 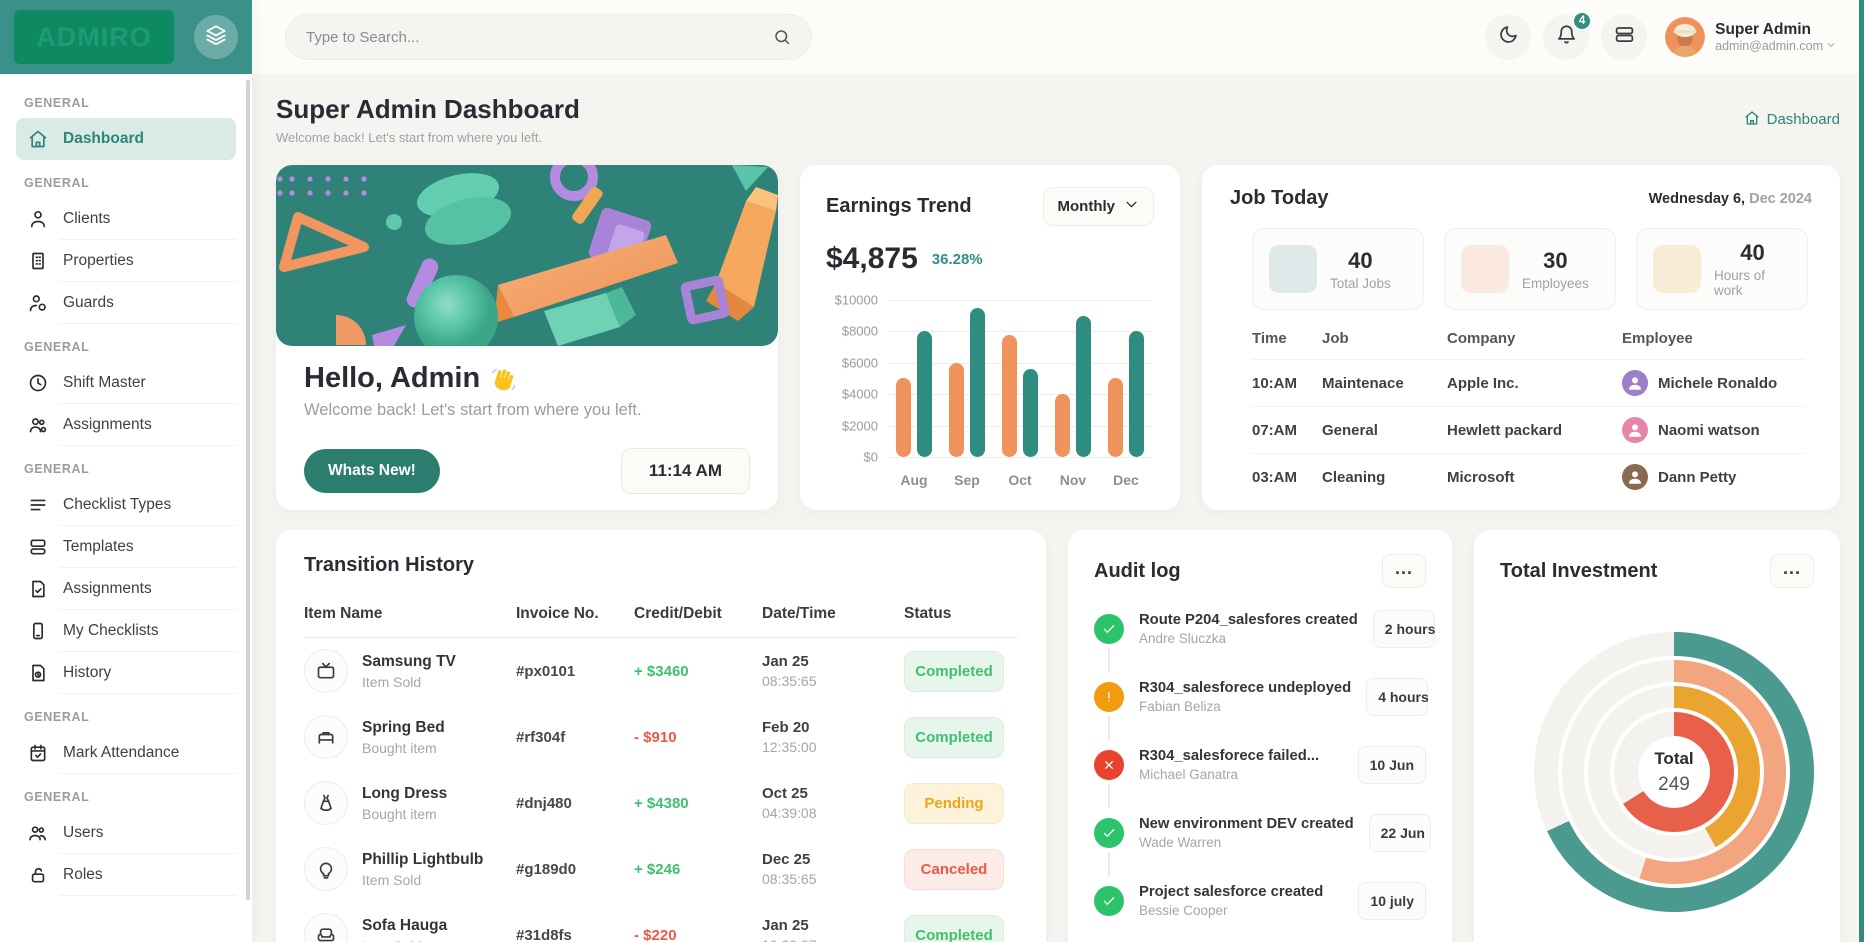 I want to click on job-stat-box: 30 Employees, so click(x=1530, y=269).